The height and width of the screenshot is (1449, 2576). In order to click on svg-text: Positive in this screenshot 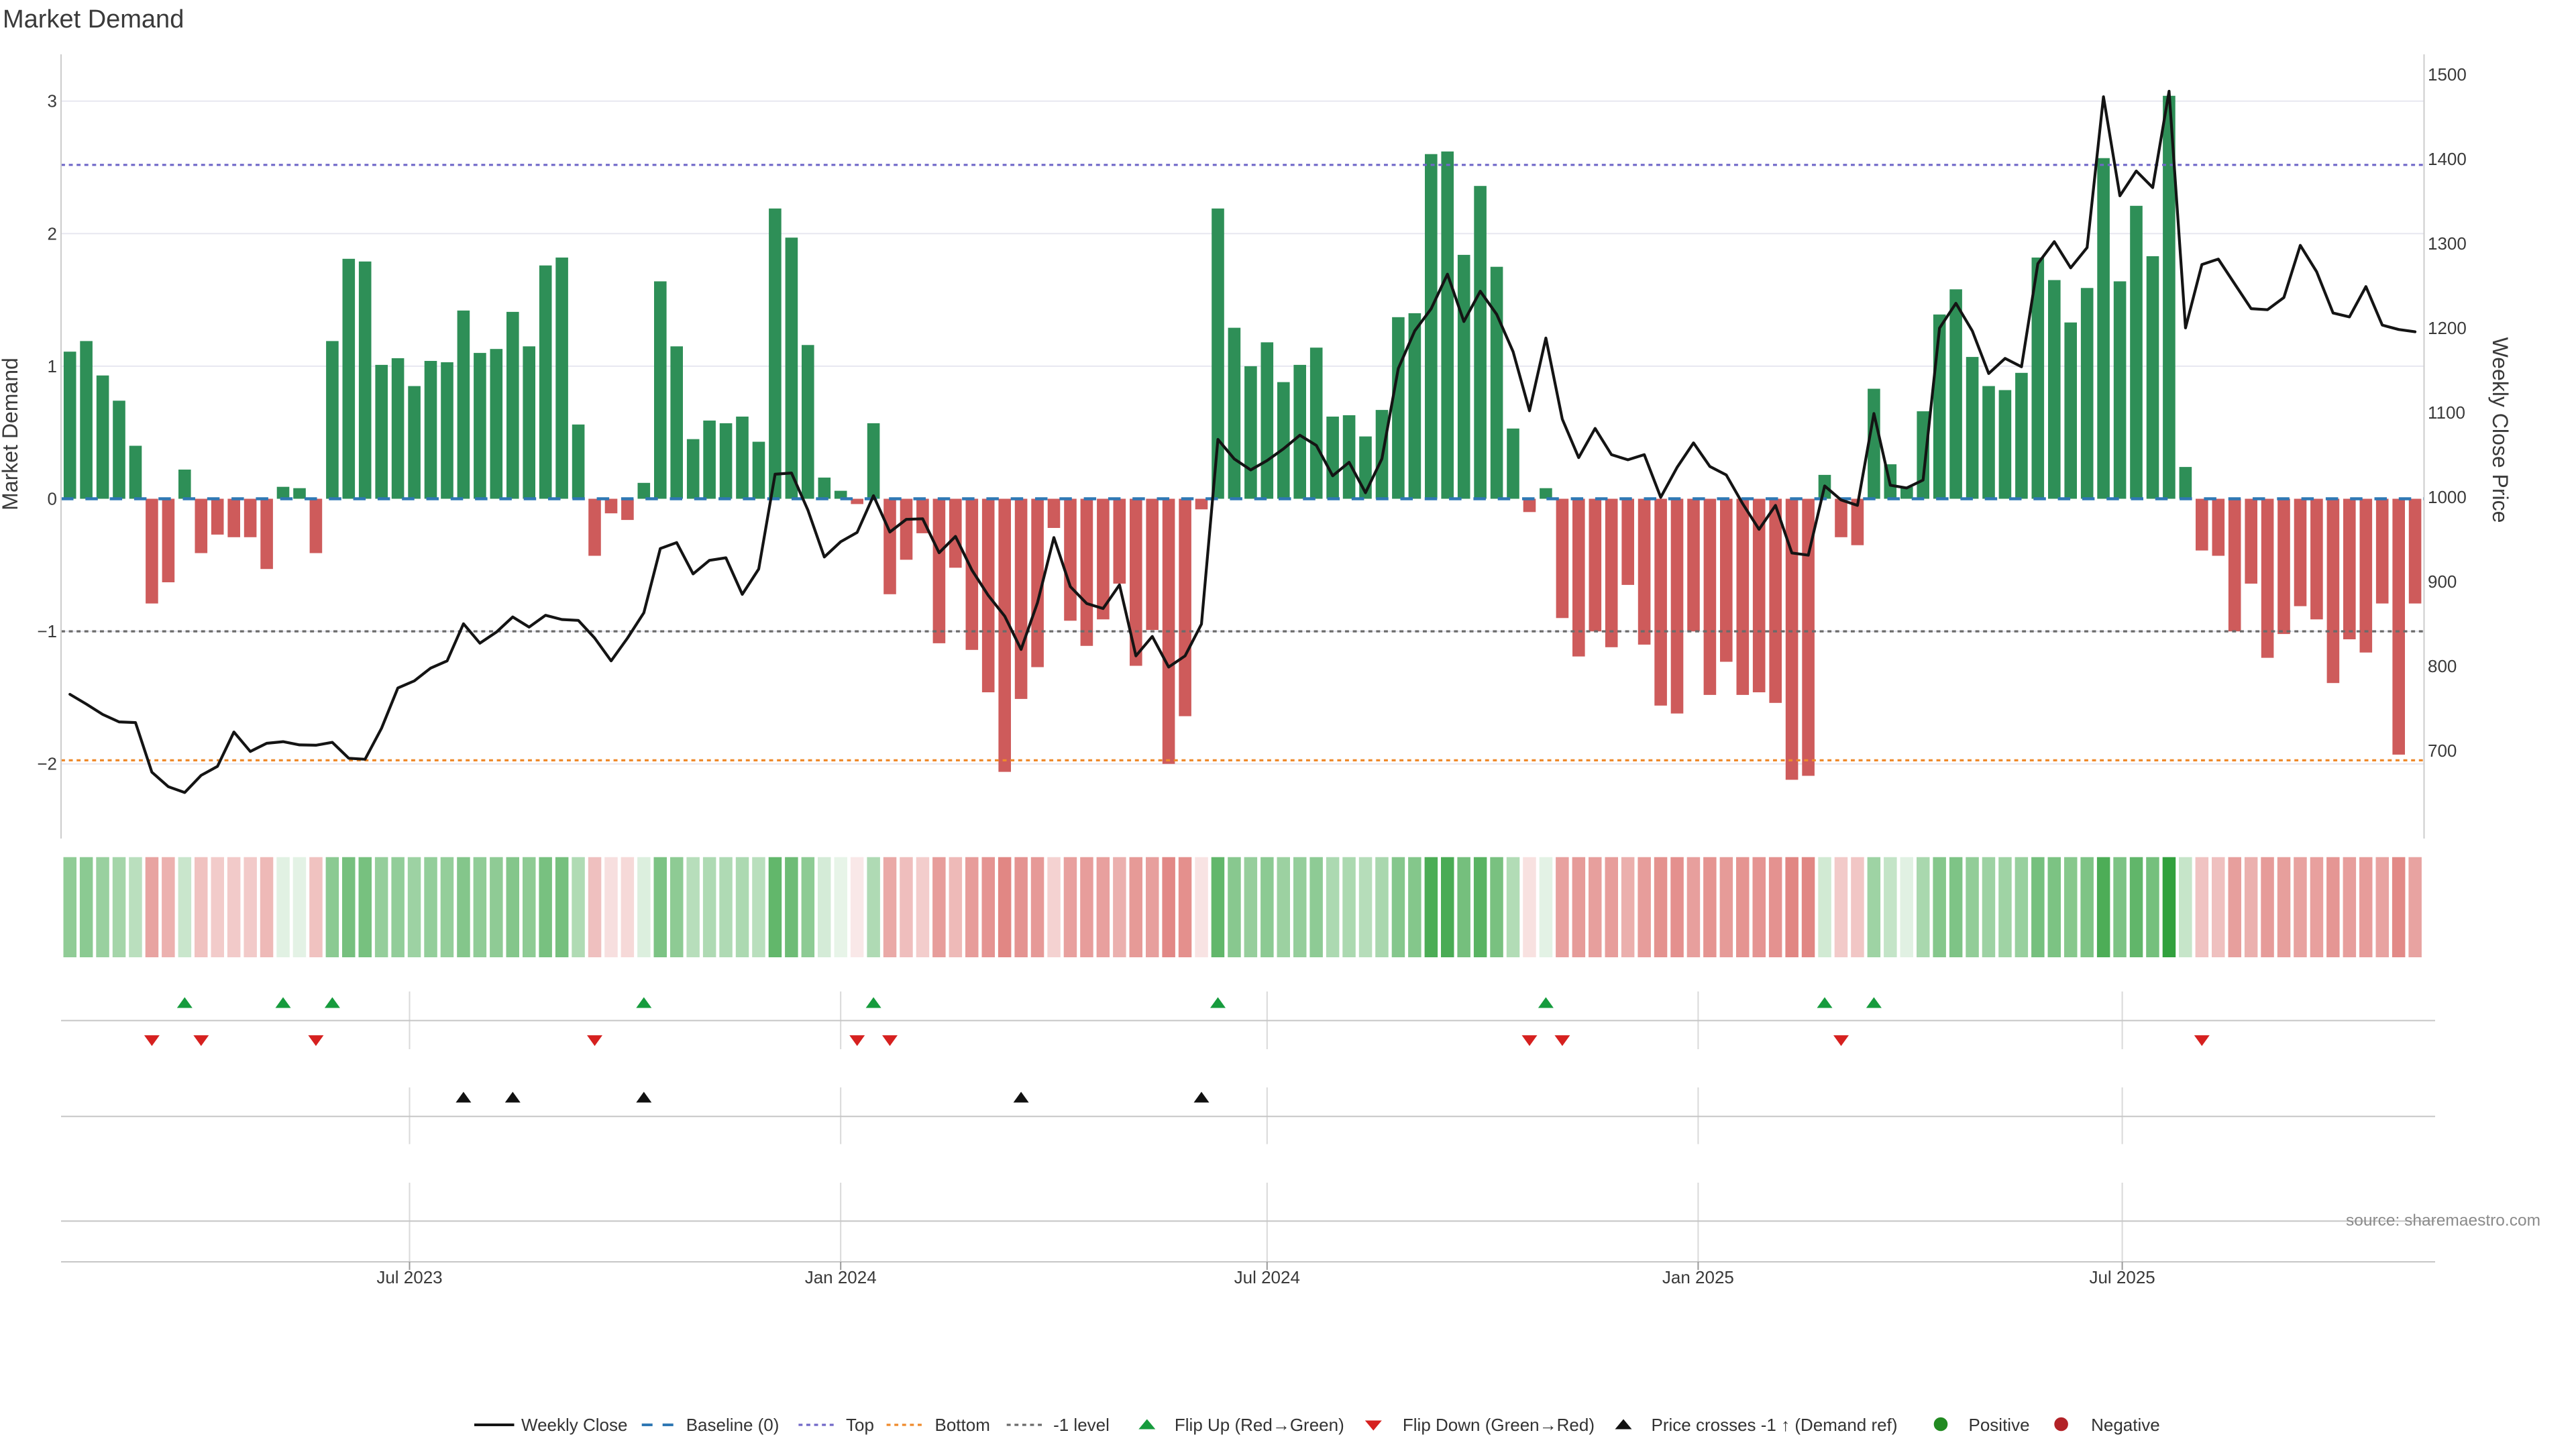, I will do `click(1999, 1425)`.